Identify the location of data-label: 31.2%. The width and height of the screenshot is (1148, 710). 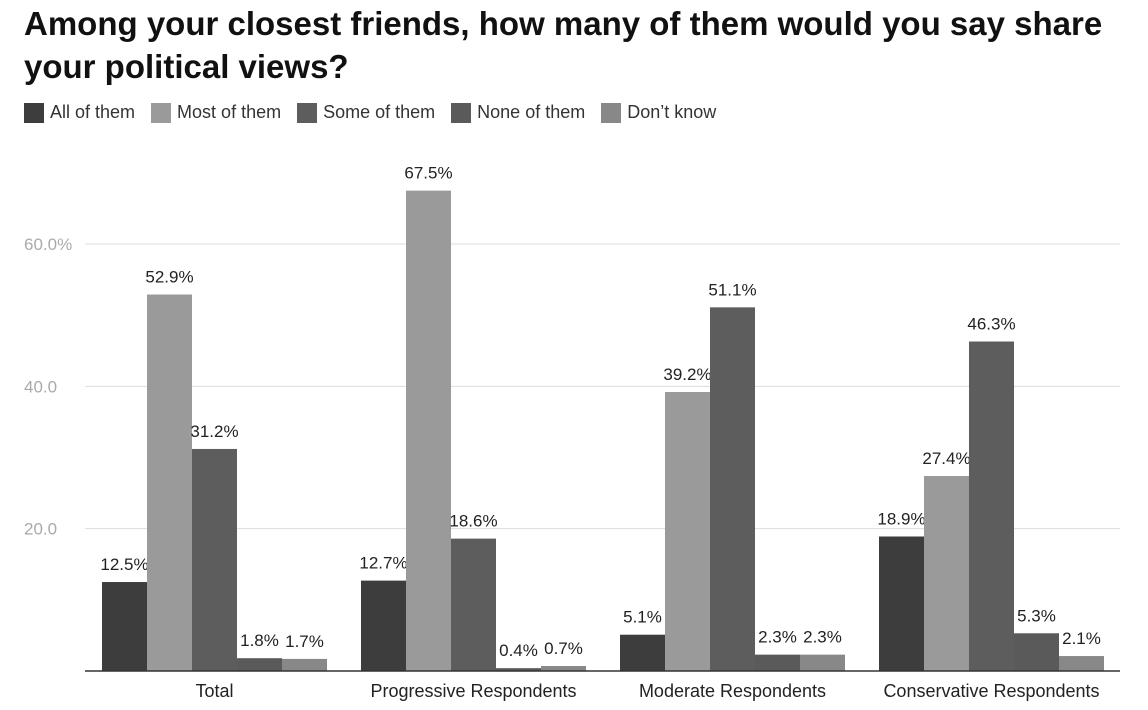
(214, 431).